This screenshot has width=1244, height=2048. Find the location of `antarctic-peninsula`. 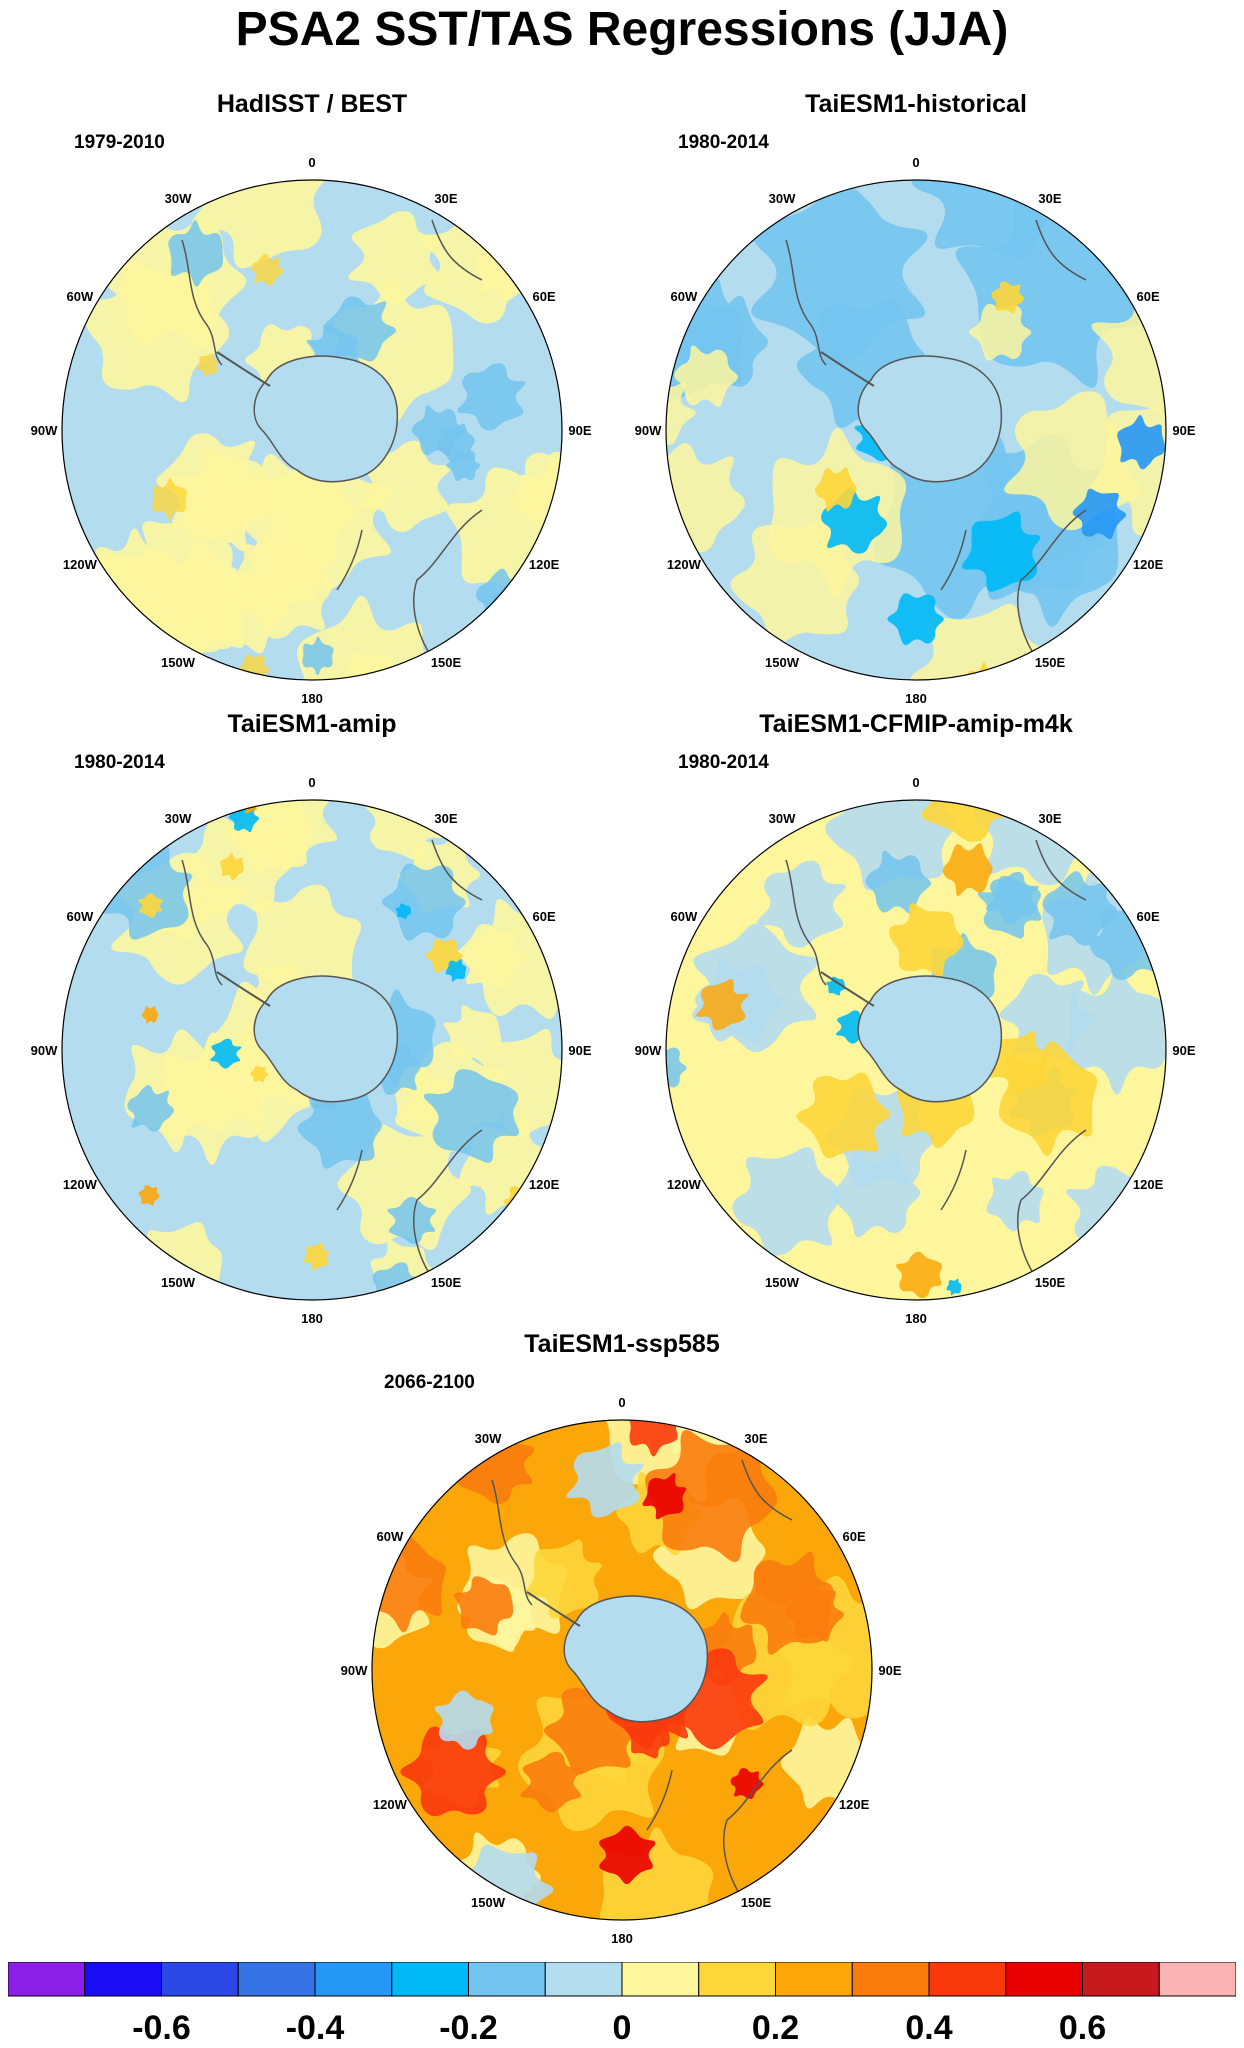

antarctic-peninsula is located at coordinates (847, 989).